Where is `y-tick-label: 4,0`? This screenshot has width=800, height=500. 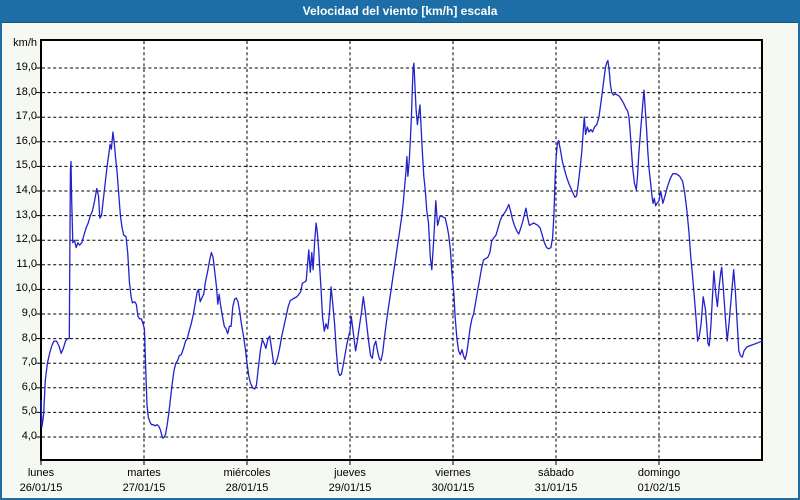 y-tick-label: 4,0 is located at coordinates (29, 436).